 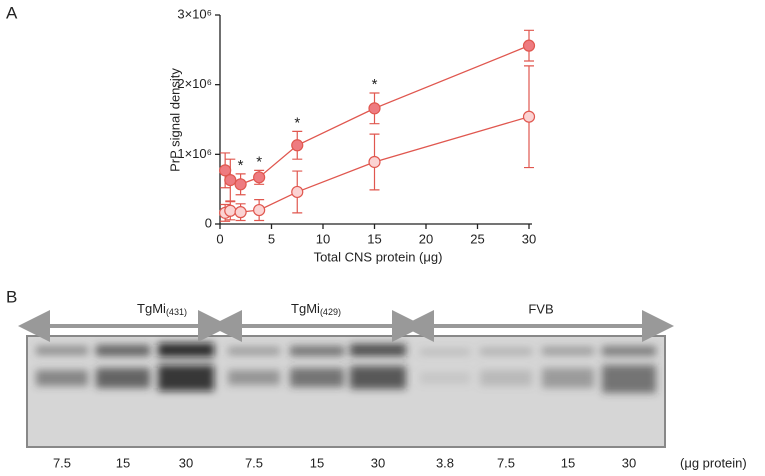 What do you see at coordinates (12, 12) in the screenshot?
I see `panel-label: A` at bounding box center [12, 12].